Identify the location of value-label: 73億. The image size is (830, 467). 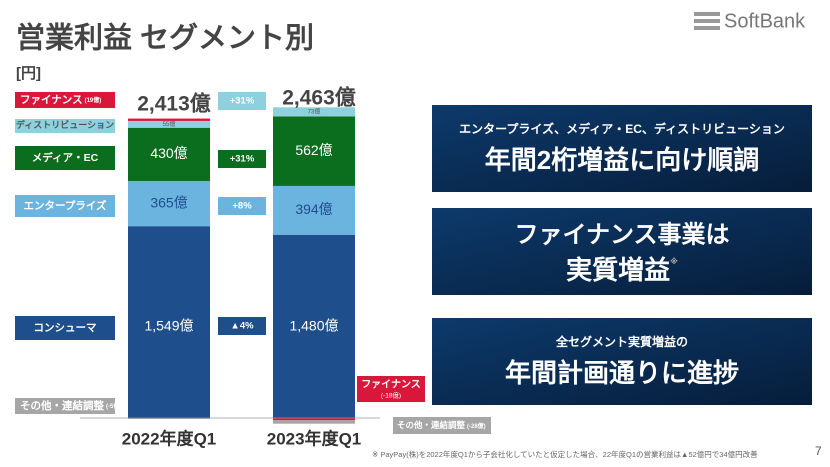
(314, 111).